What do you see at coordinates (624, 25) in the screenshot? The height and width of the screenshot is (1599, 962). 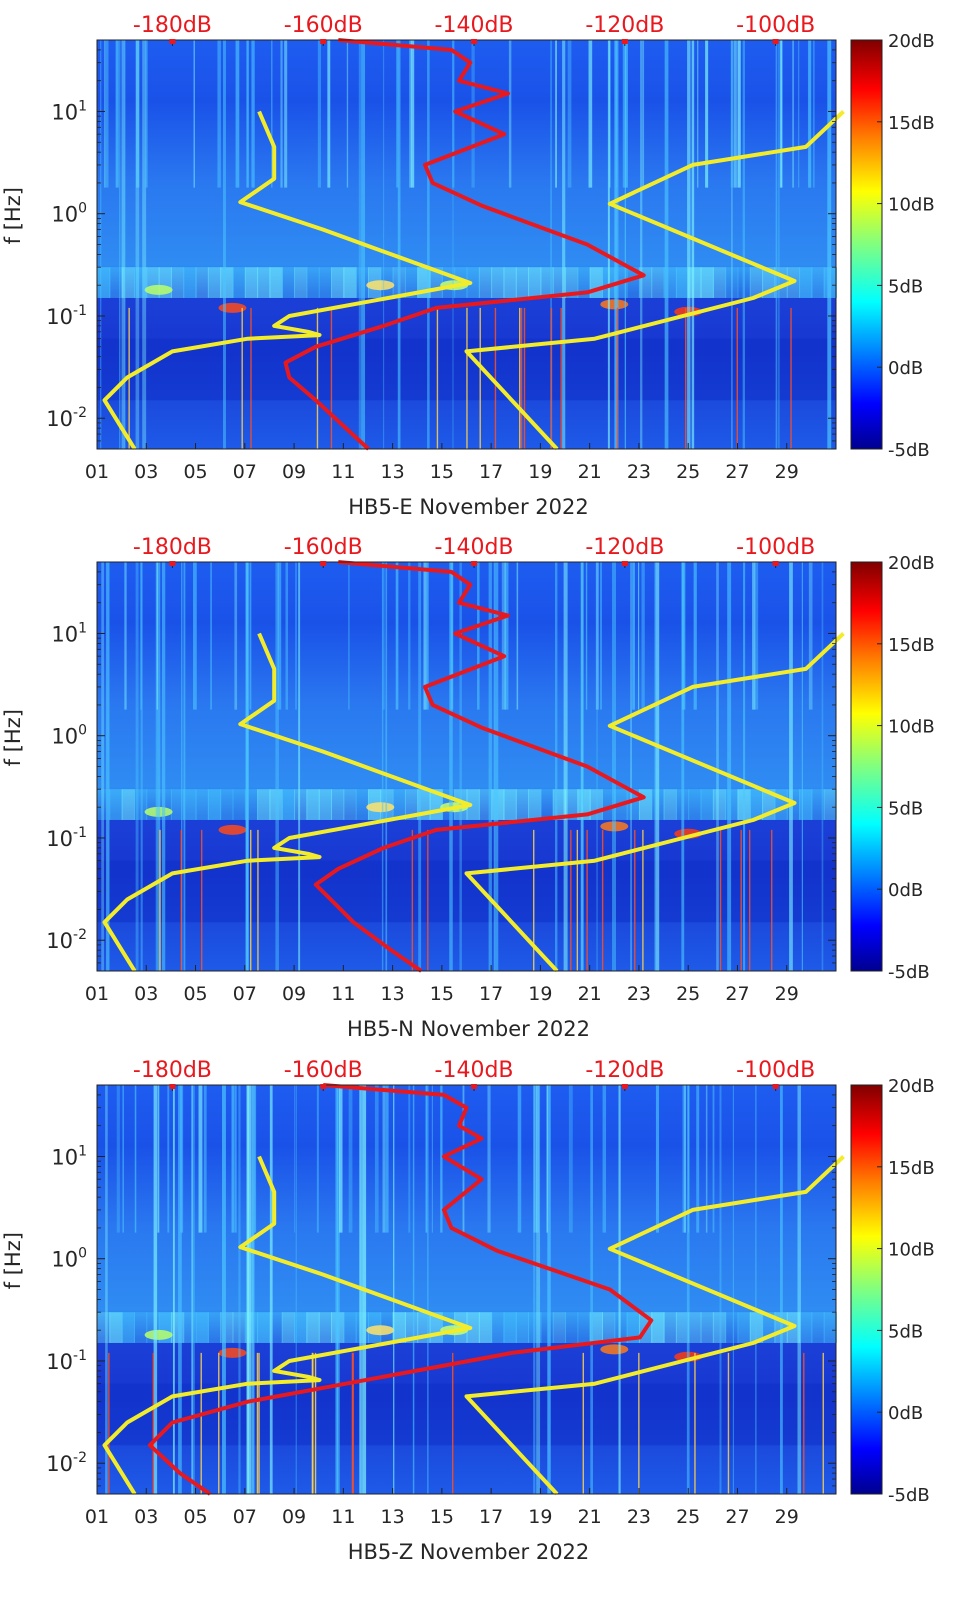 I see `top-axis-label: -120dB` at bounding box center [624, 25].